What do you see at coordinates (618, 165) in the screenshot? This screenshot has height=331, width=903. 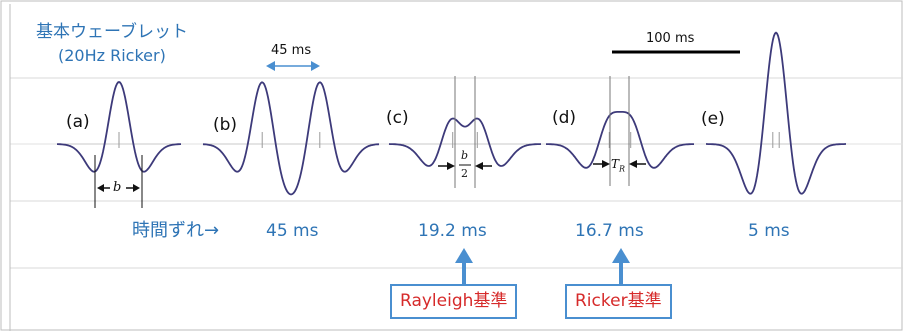 I see `tr-label: TR` at bounding box center [618, 165].